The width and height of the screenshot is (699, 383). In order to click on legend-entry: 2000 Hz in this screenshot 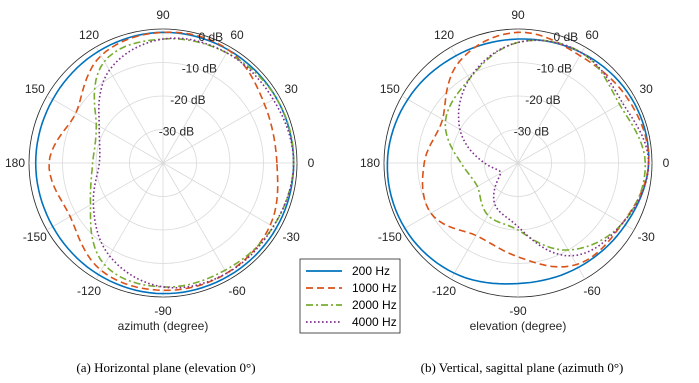, I will do `click(374, 305)`.